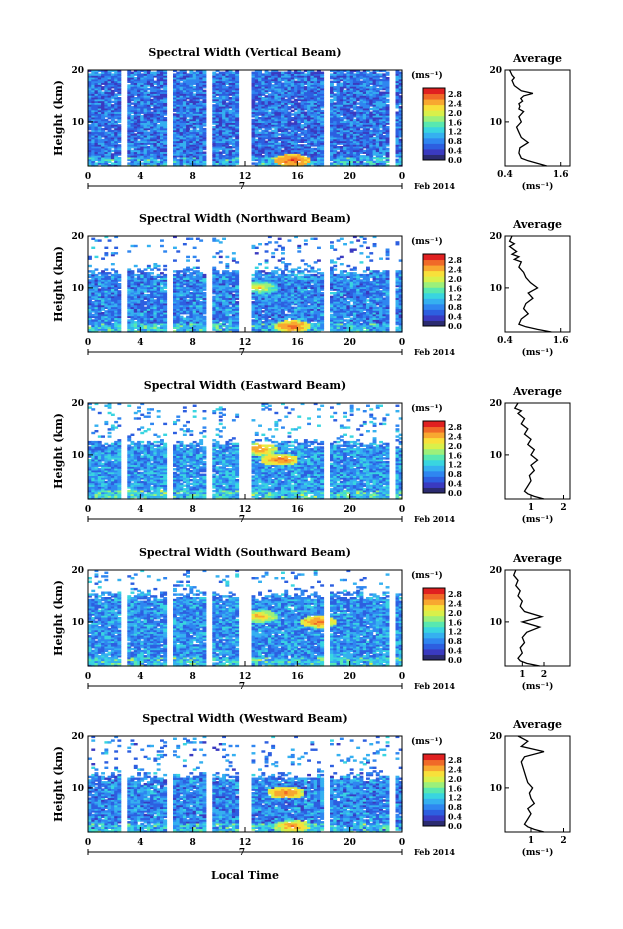 The width and height of the screenshot is (623, 929). What do you see at coordinates (434, 96) in the screenshot?
I see `colorbar-segment` at bounding box center [434, 96].